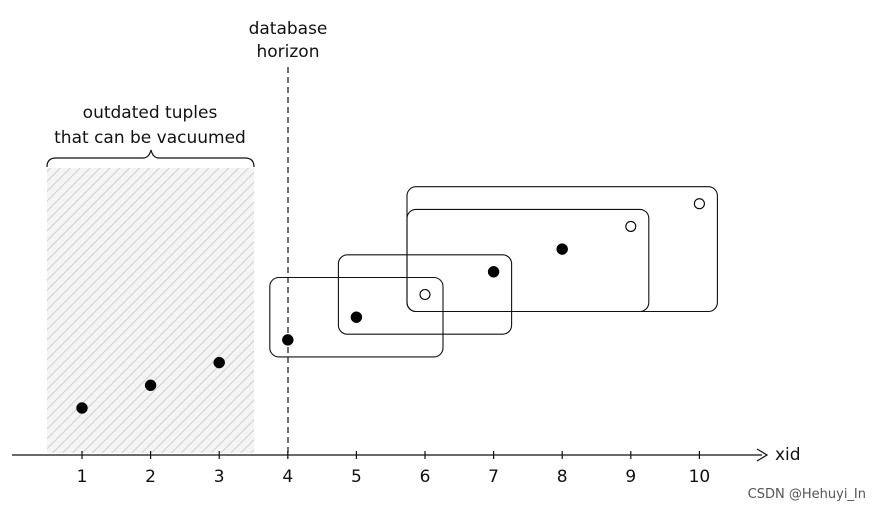 The image size is (881, 511). I want to click on tick-label: 2, so click(150, 477).